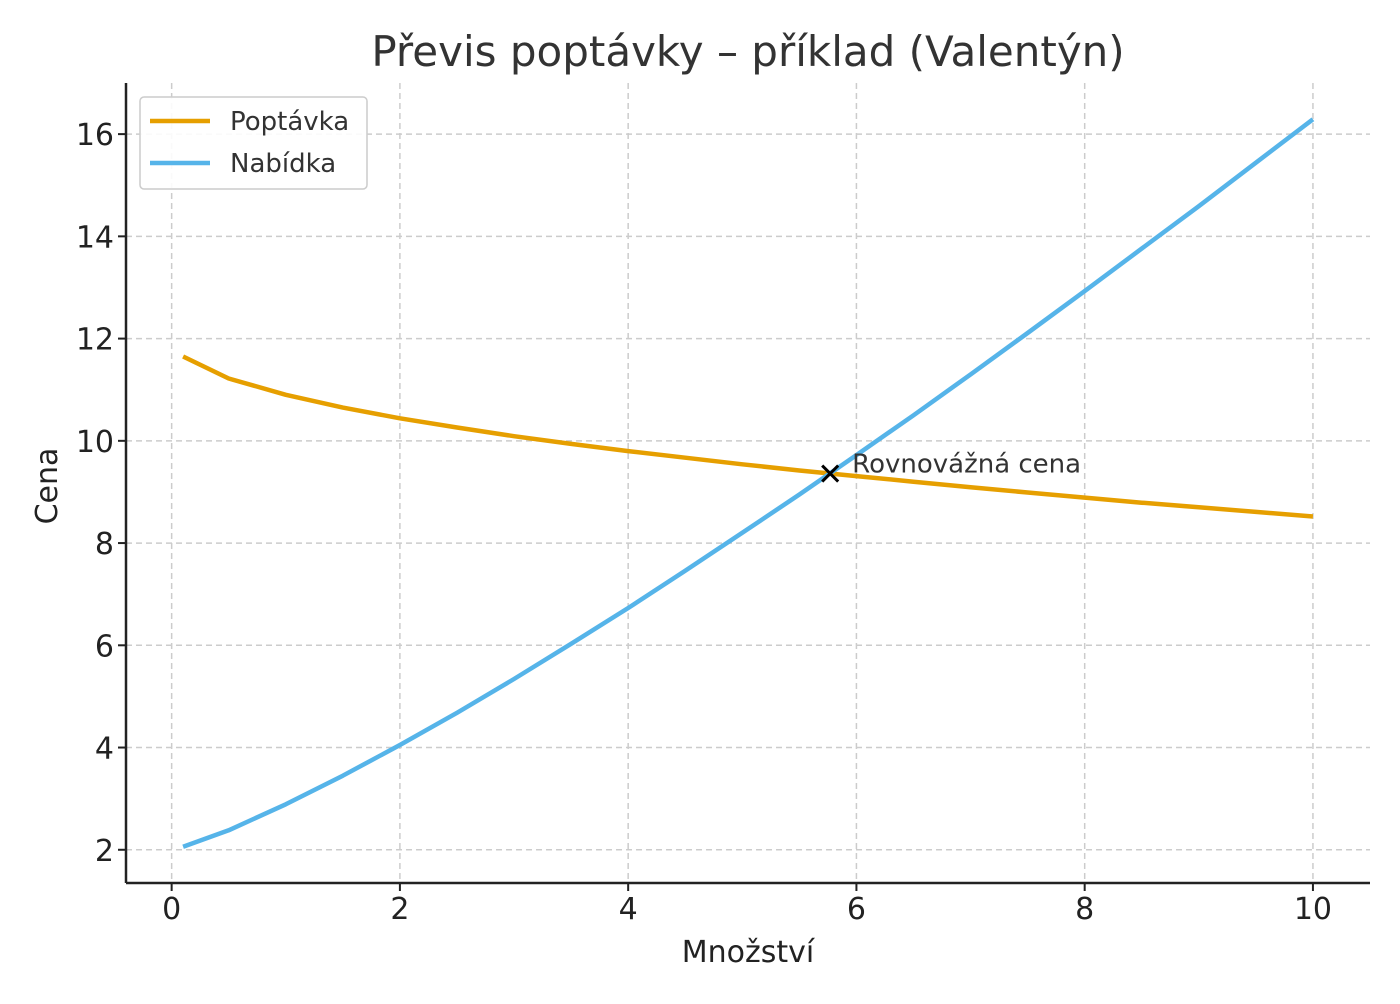 This screenshot has width=1400, height=1004. What do you see at coordinates (104, 544) in the screenshot?
I see `y-tick-label: 8` at bounding box center [104, 544].